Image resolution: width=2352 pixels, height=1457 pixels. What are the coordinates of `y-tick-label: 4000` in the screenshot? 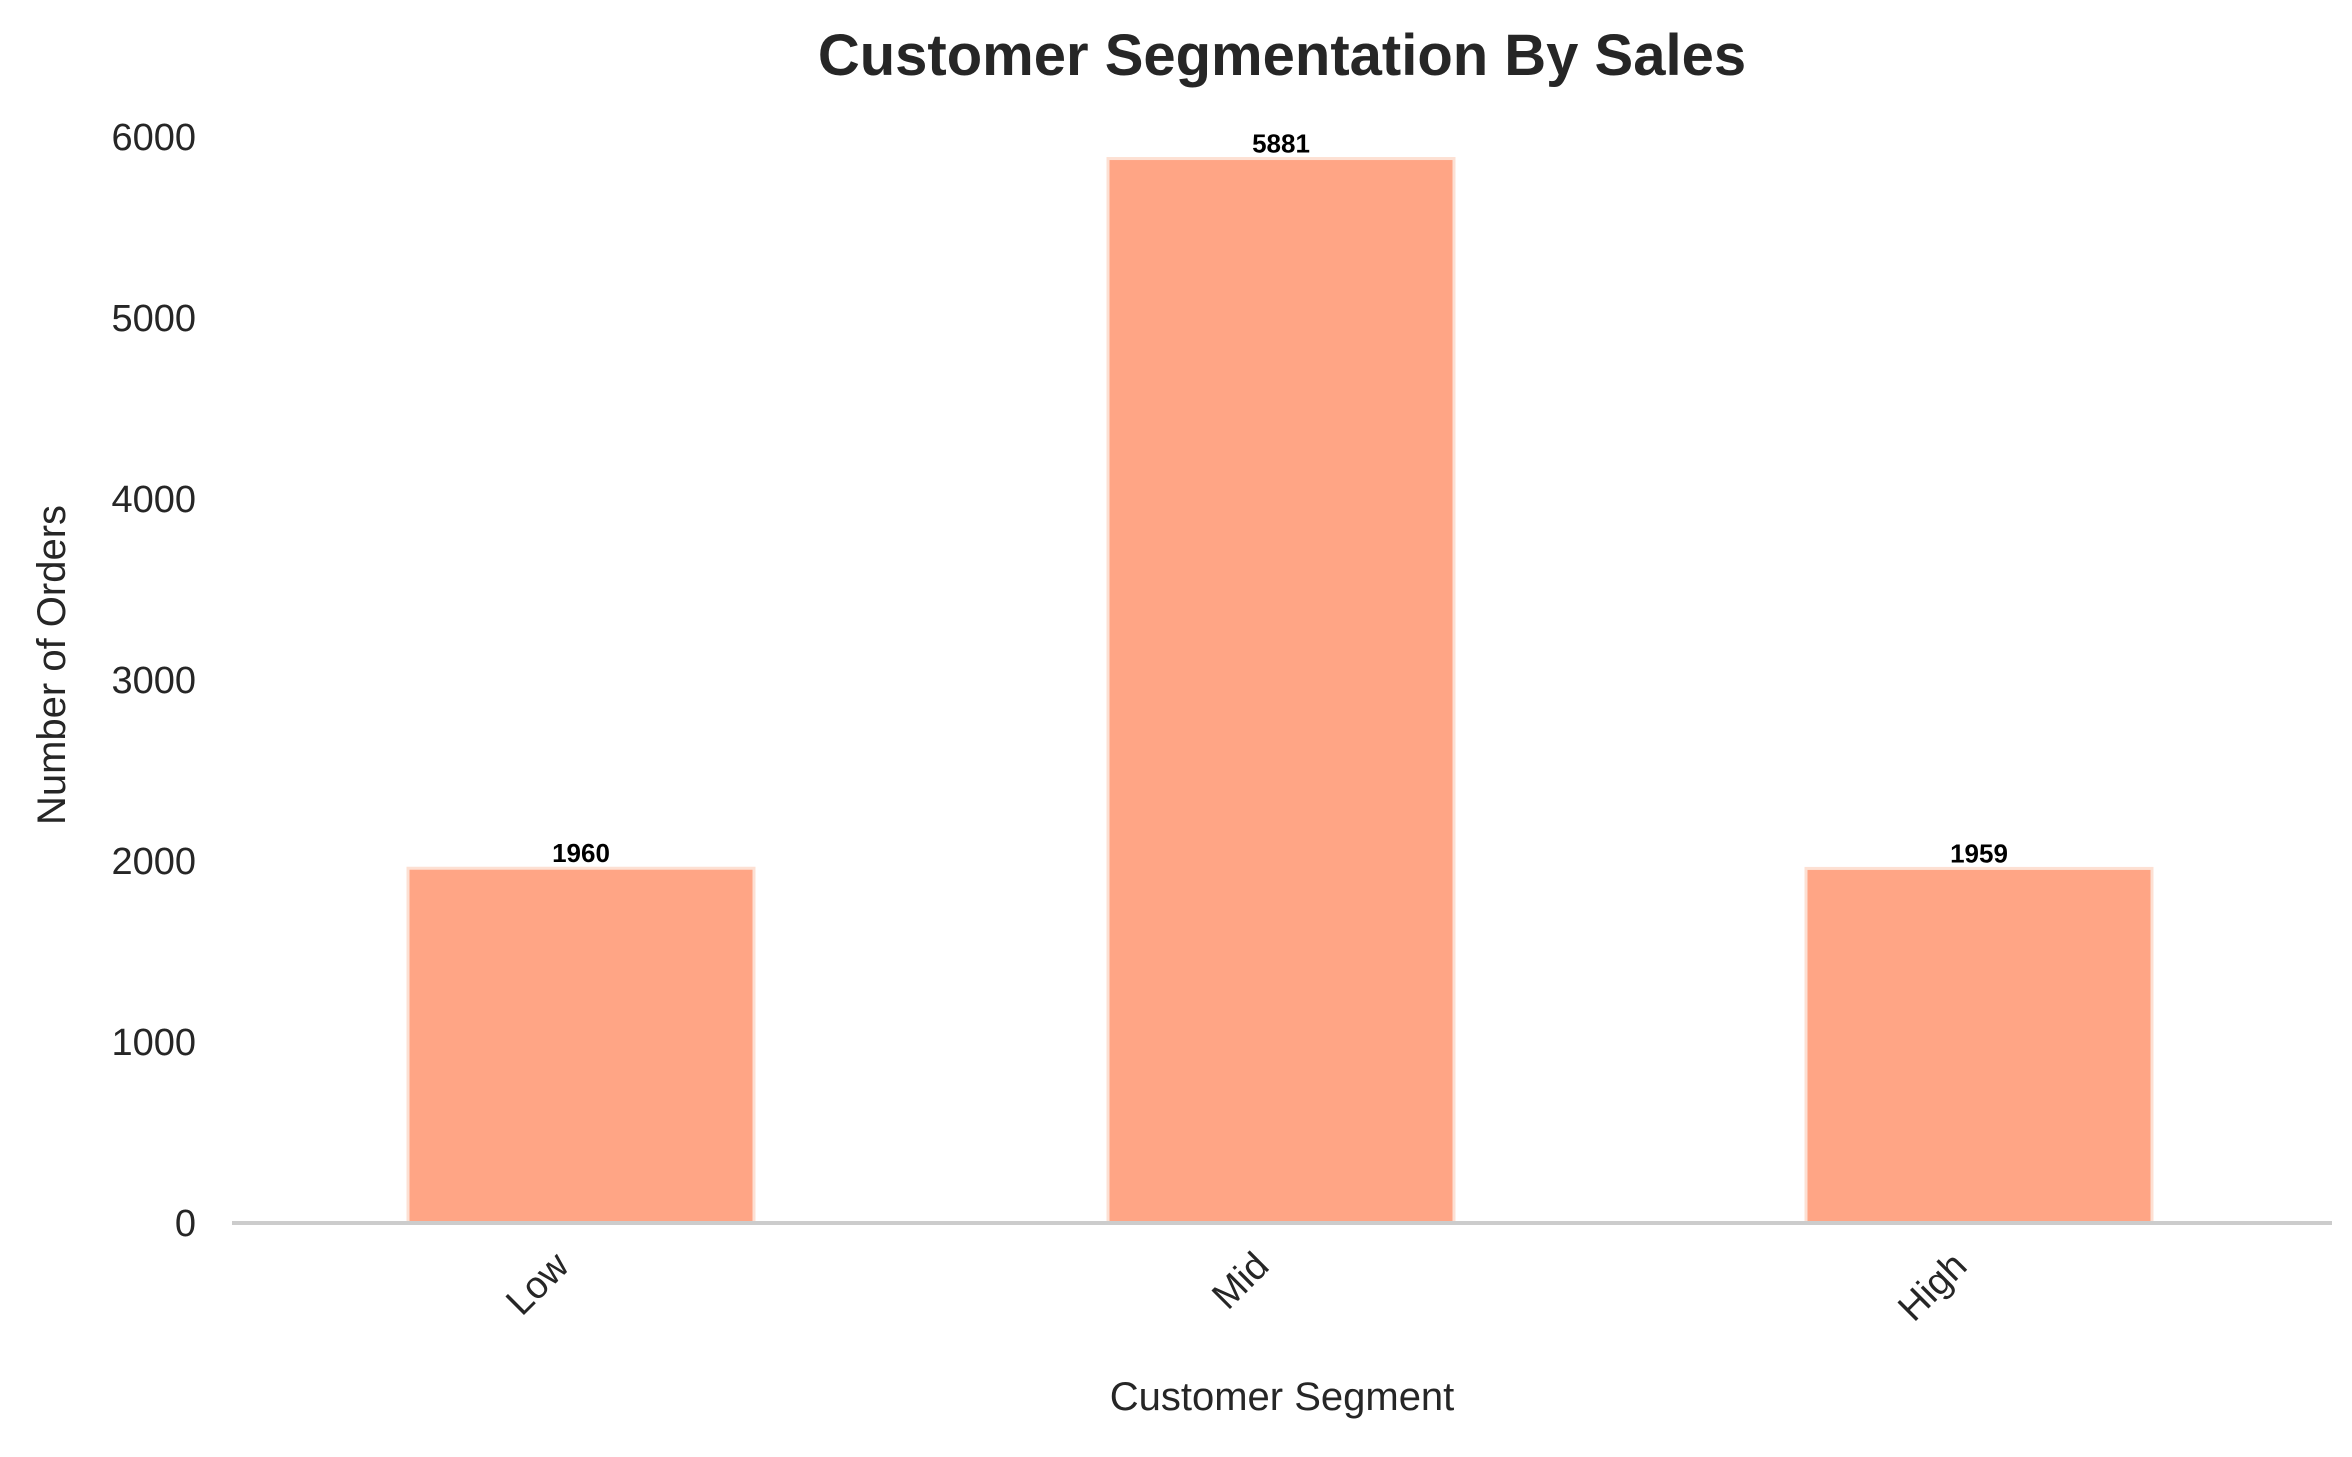 It's located at (153, 500).